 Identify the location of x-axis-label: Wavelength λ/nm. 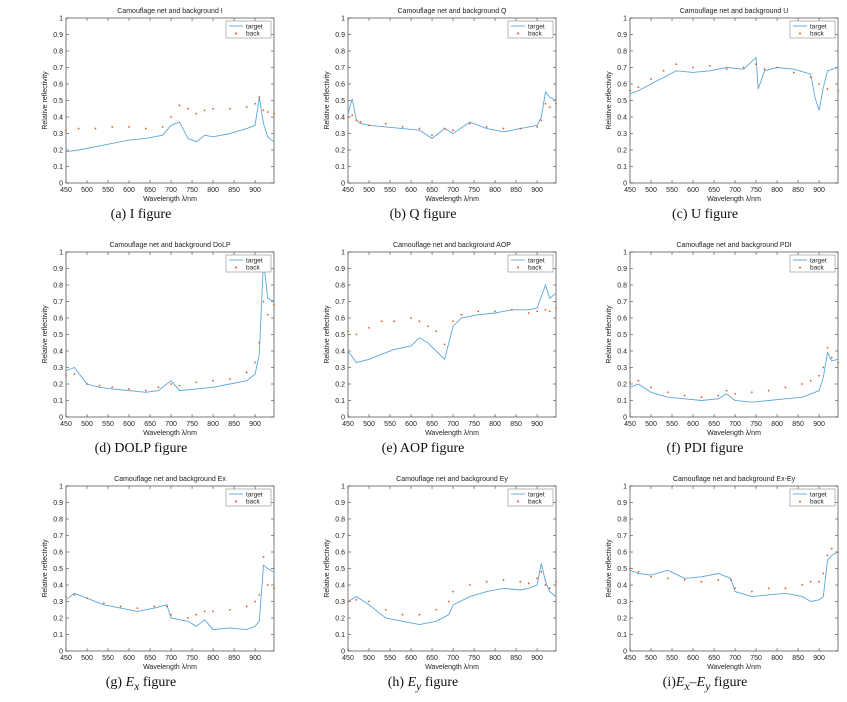
(734, 433).